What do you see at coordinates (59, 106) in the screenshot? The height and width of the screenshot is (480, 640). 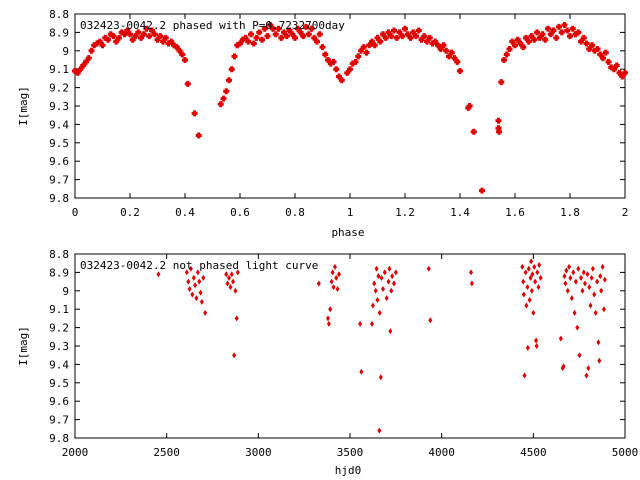 I see `phased-ytick-label: 9.3` at bounding box center [59, 106].